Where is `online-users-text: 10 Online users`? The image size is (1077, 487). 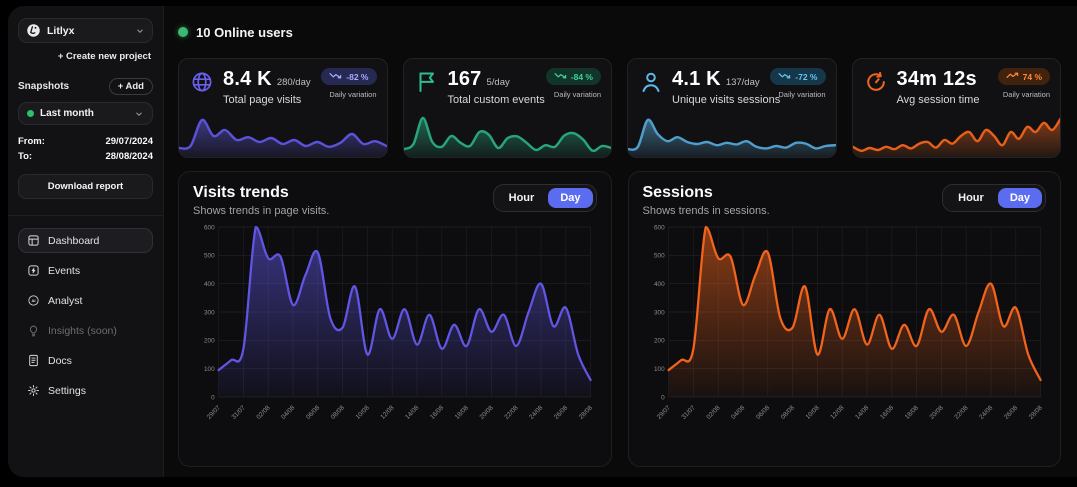
online-users-text: 10 Online users is located at coordinates (244, 32).